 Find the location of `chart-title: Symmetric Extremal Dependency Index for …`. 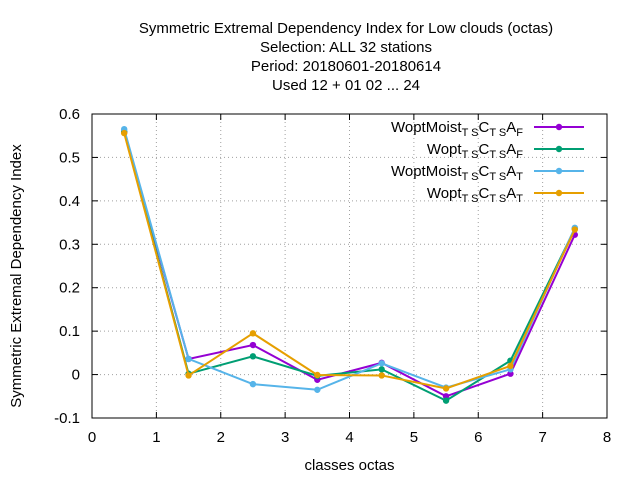

chart-title: Symmetric Extremal Dependency Index for … is located at coordinates (346, 57).